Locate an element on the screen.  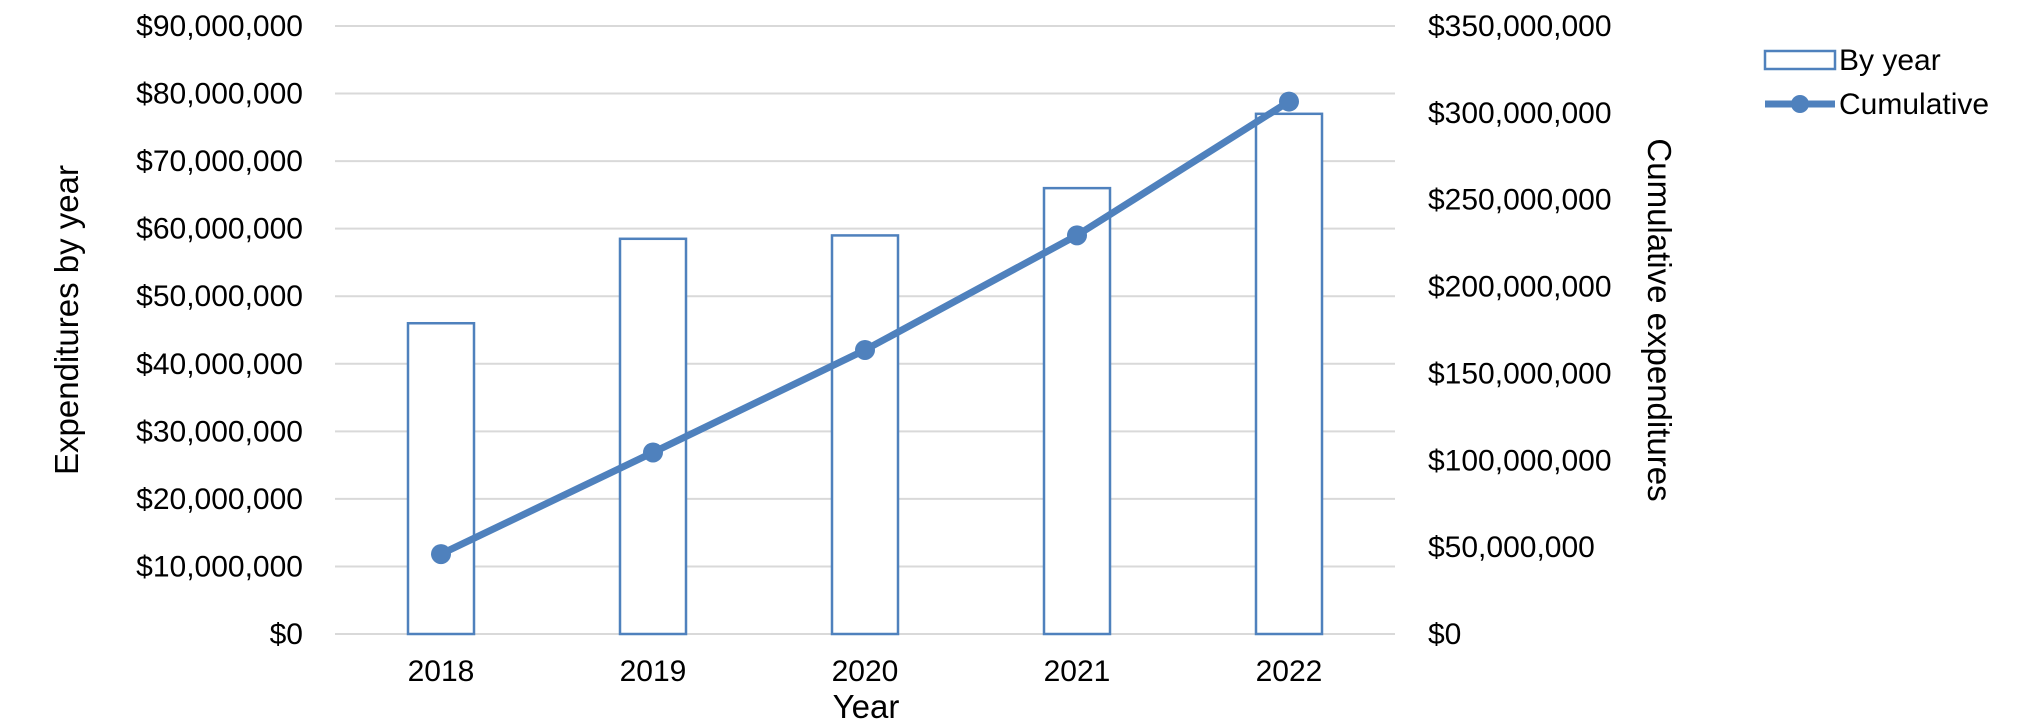
y-axis-left-title: Expenditures by year is located at coordinates (66, 320).